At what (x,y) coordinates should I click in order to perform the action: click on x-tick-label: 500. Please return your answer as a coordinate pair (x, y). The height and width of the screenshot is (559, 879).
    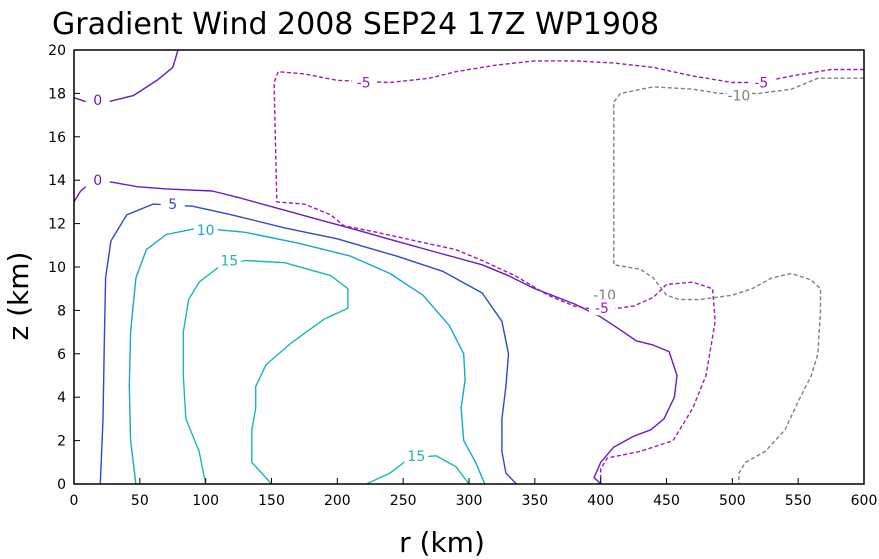
    Looking at the image, I should click on (732, 501).